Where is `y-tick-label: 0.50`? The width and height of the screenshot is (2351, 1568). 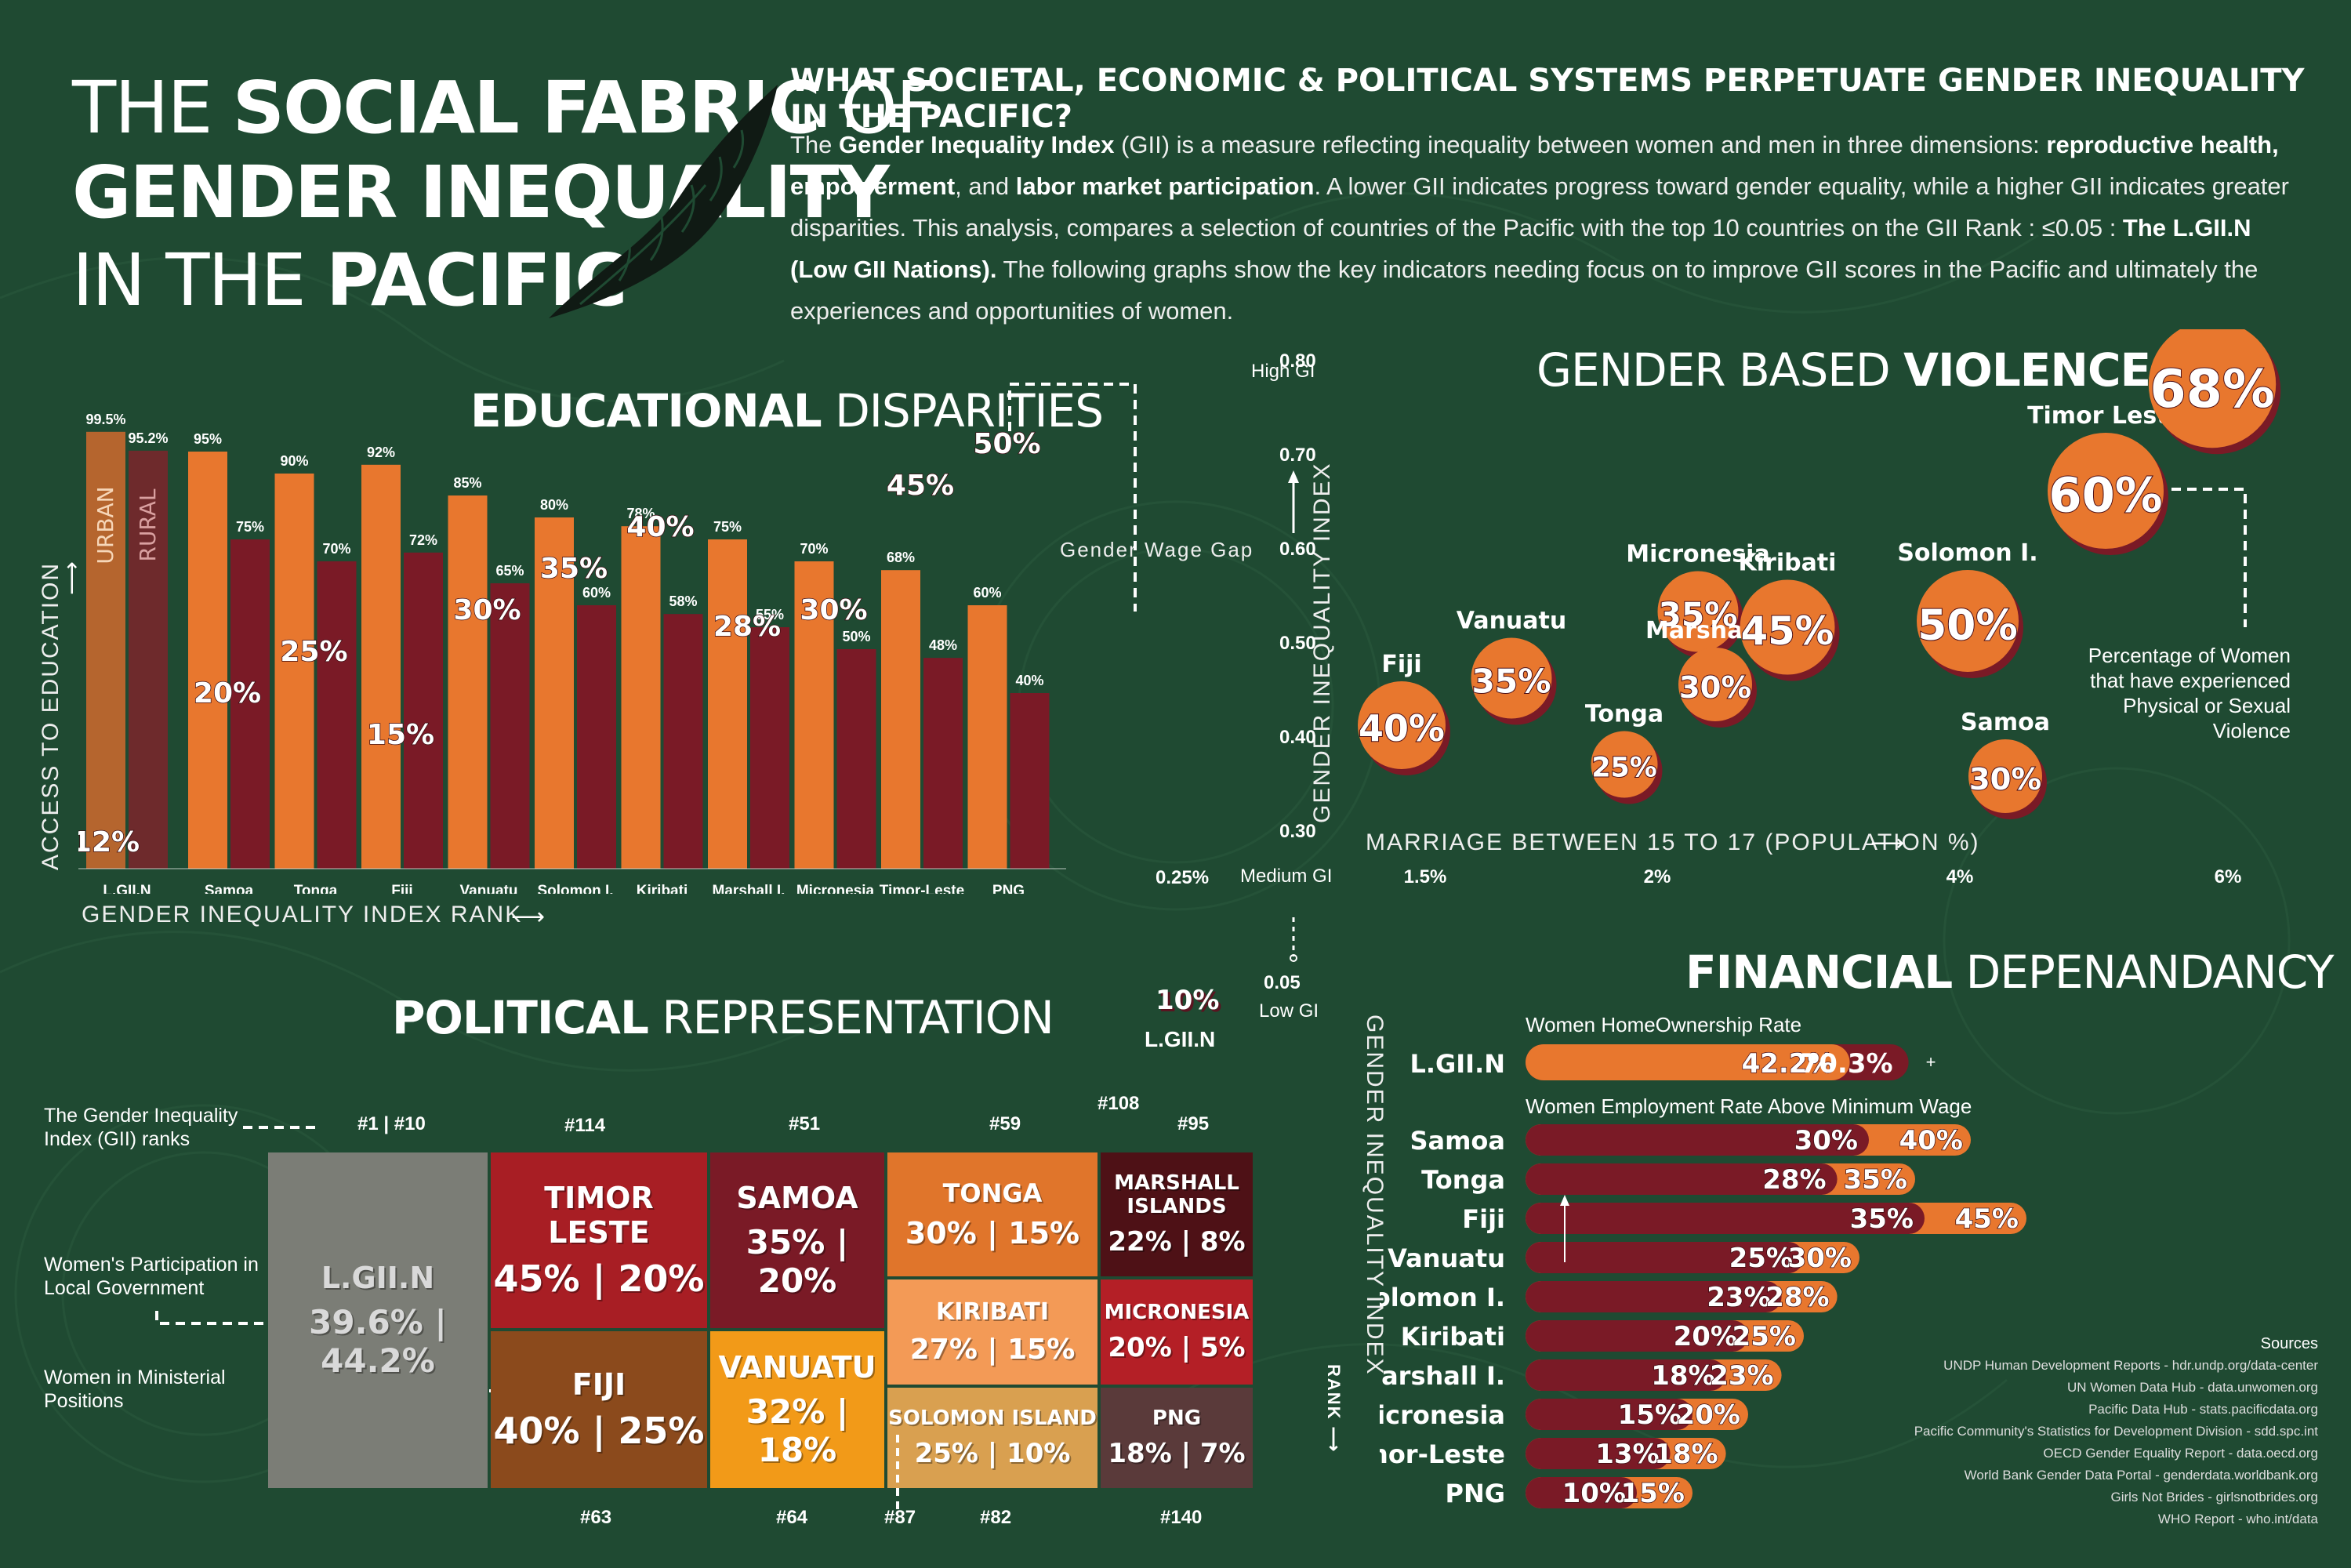 y-tick-label: 0.50 is located at coordinates (1298, 643).